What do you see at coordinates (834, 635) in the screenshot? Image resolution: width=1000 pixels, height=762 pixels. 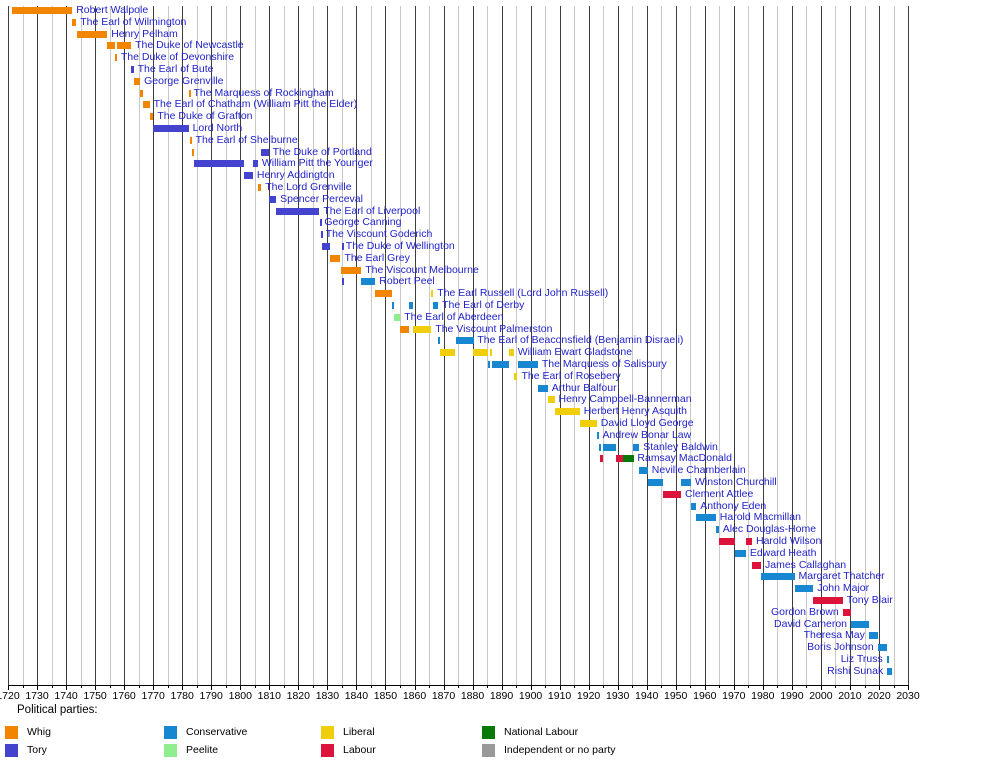 I see `pm-label: Theresa May` at bounding box center [834, 635].